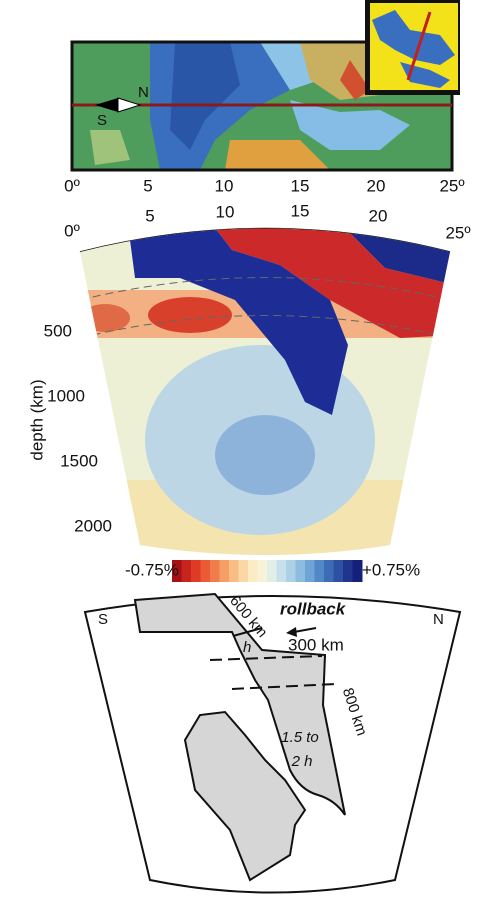 This screenshot has height=905, width=490. What do you see at coordinates (36, 419) in the screenshot?
I see `depth-axis-label: depth (km)` at bounding box center [36, 419].